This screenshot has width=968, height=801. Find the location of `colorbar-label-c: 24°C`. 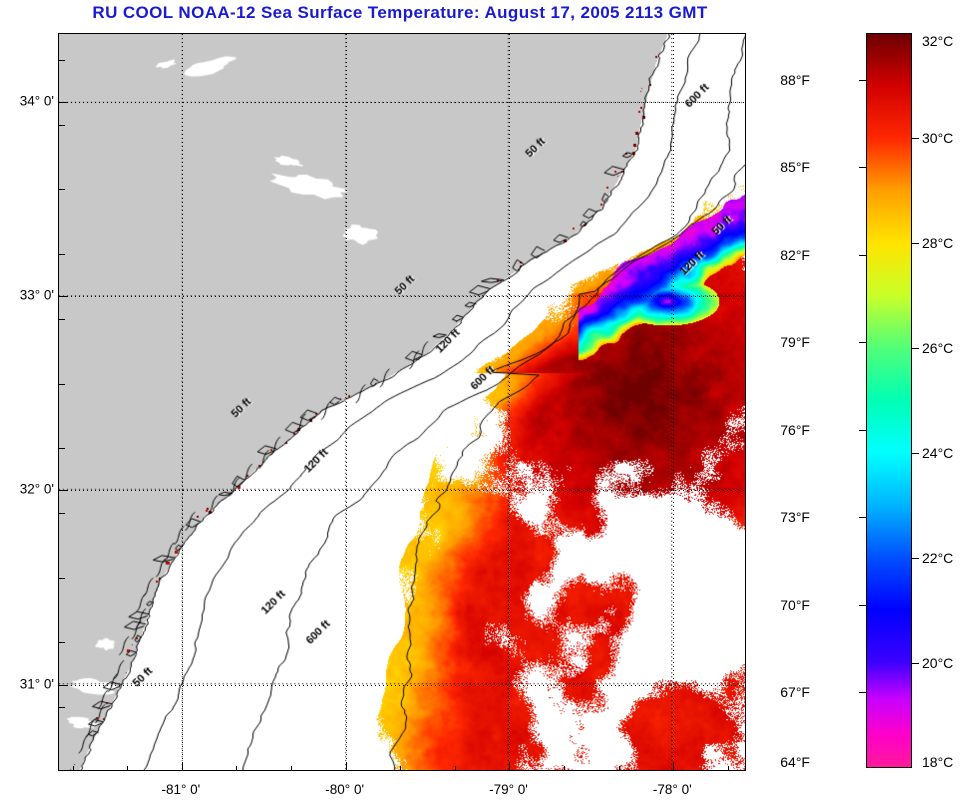

colorbar-label-c: 24°C is located at coordinates (938, 453).